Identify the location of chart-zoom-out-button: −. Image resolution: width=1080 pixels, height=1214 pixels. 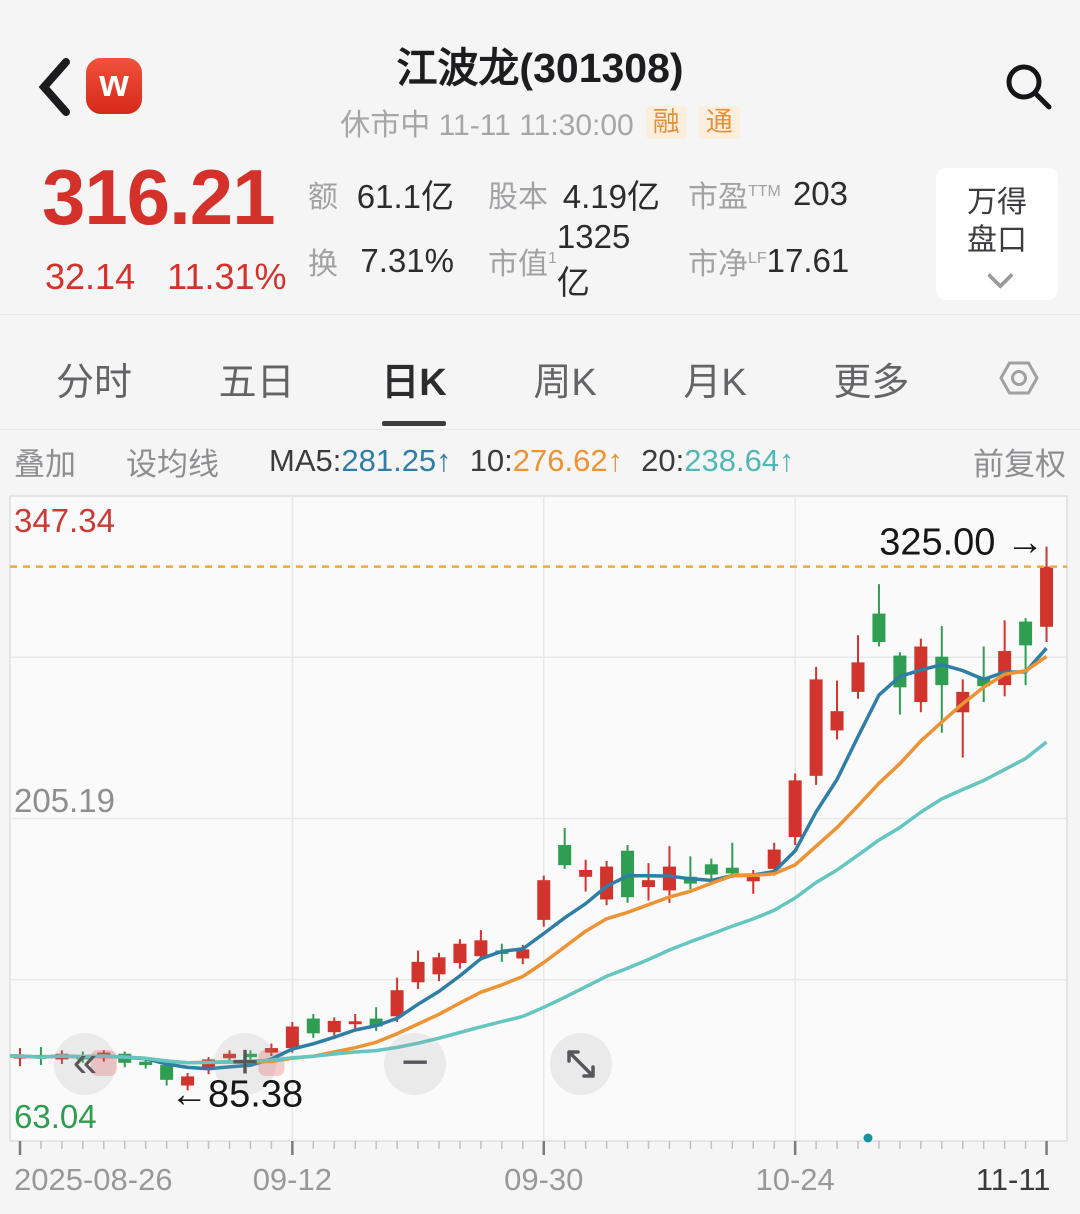
(415, 1064).